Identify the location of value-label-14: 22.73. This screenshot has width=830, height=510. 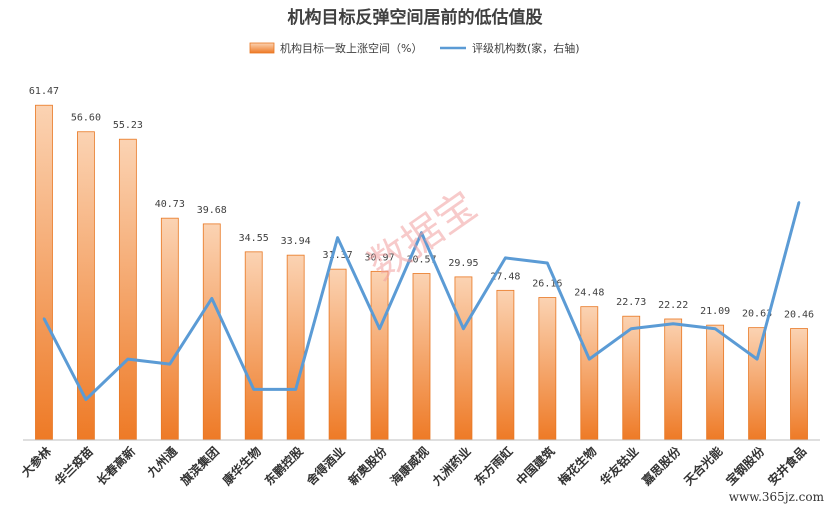
(631, 302).